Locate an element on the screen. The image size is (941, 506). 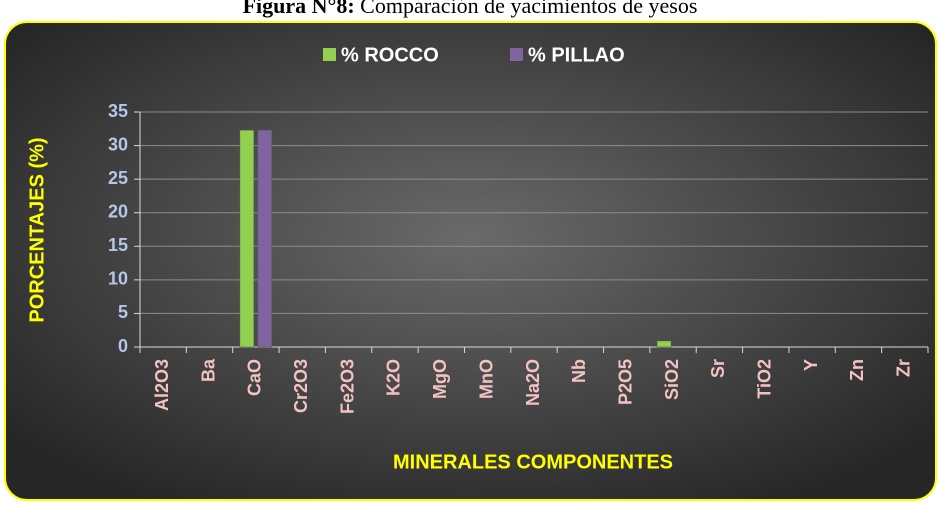
x-tick-label: Nb is located at coordinates (579, 371).